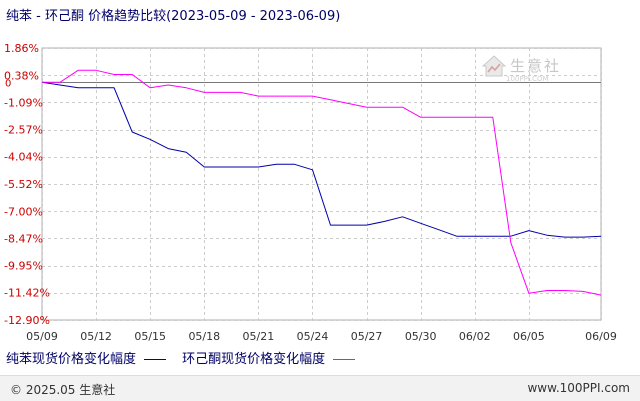 This screenshot has height=401, width=640. What do you see at coordinates (527, 79) in the screenshot?
I see `watermark-site: 100PPI.COM` at bounding box center [527, 79].